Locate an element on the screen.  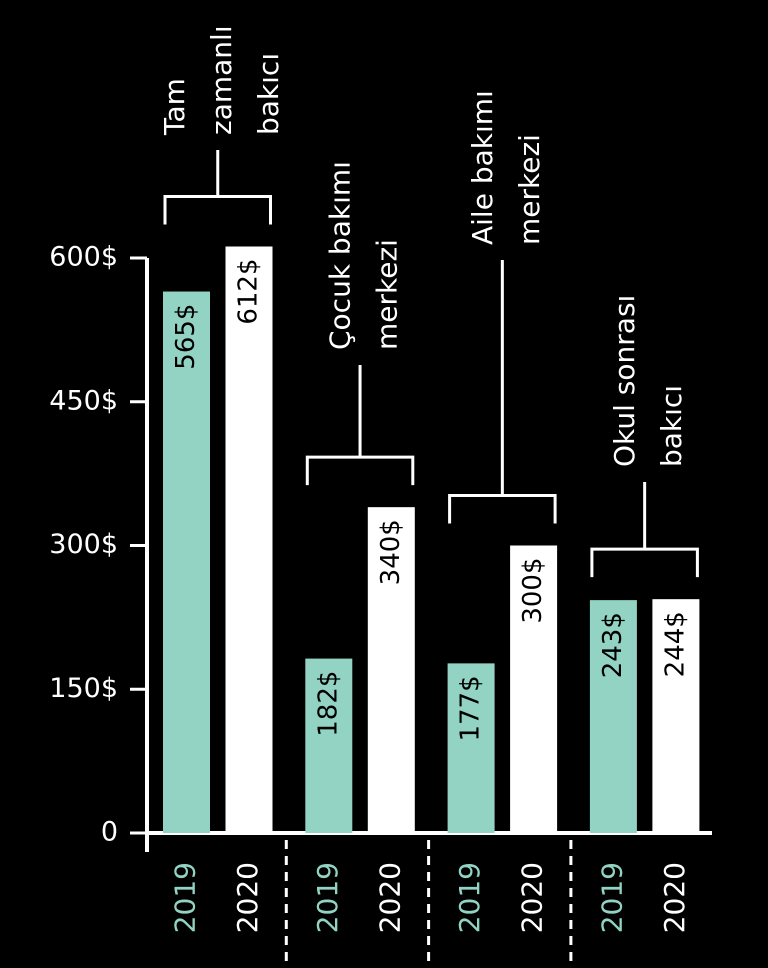
category-label: Aile bakımı is located at coordinates (482, 167).